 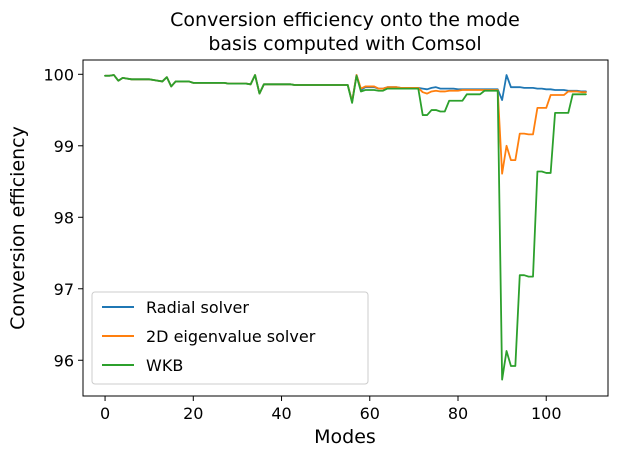 I want to click on legend-label: WKB, so click(x=164, y=365).